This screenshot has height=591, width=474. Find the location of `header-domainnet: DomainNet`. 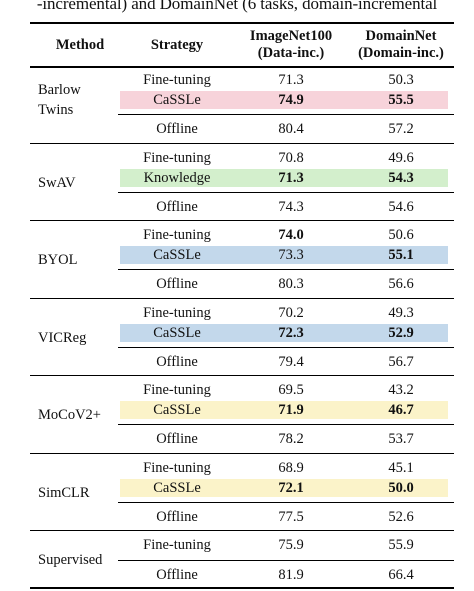

header-domainnet: DomainNet is located at coordinates (401, 36).